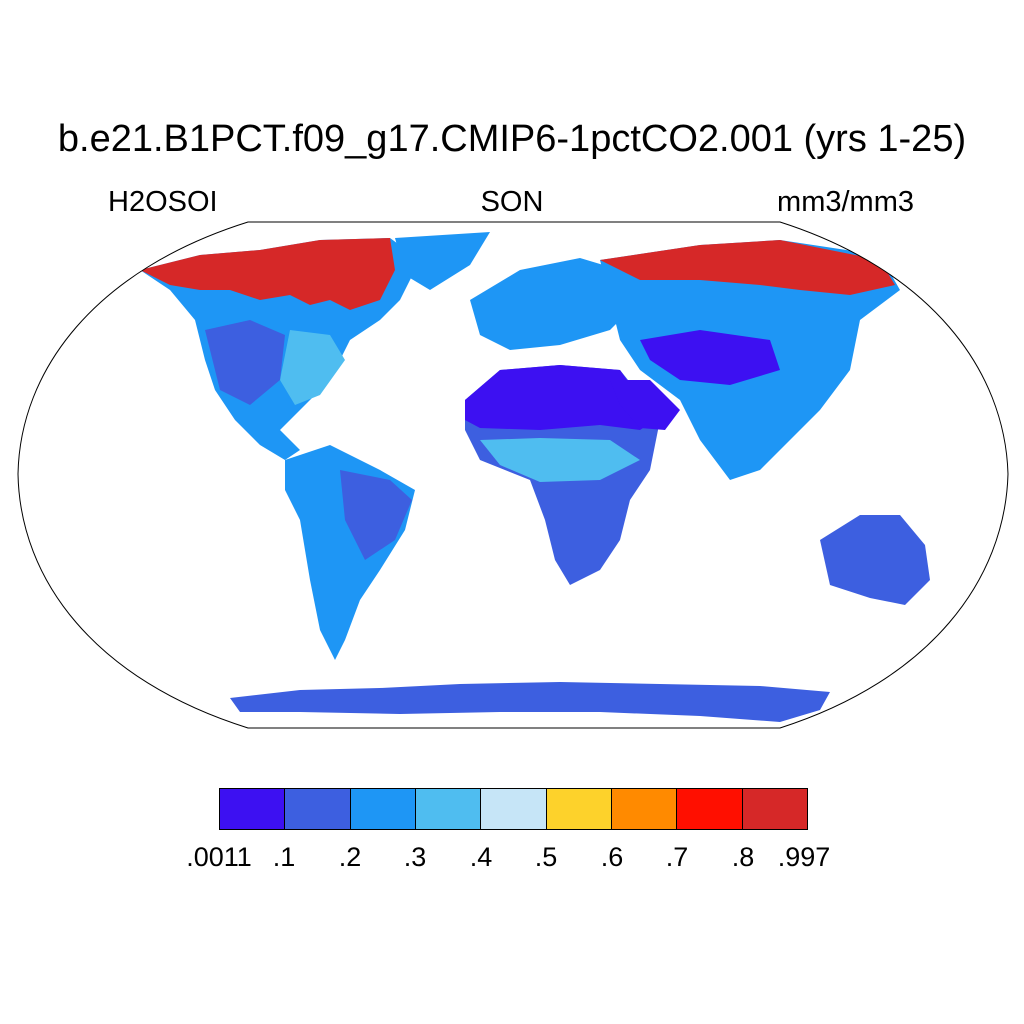 Image resolution: width=1024 pixels, height=1024 pixels. What do you see at coordinates (743, 857) in the screenshot?
I see `colorbar-tick-label: .8` at bounding box center [743, 857].